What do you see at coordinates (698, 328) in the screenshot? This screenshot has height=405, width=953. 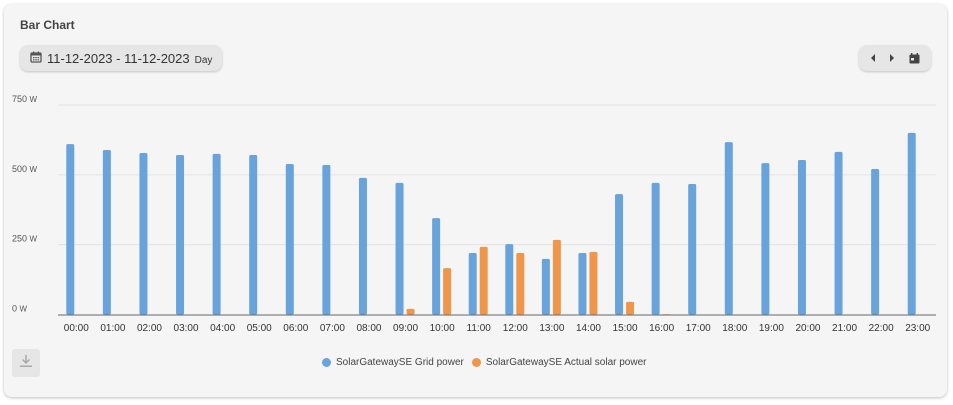 I see `x-tick-label: 17:00` at bounding box center [698, 328].